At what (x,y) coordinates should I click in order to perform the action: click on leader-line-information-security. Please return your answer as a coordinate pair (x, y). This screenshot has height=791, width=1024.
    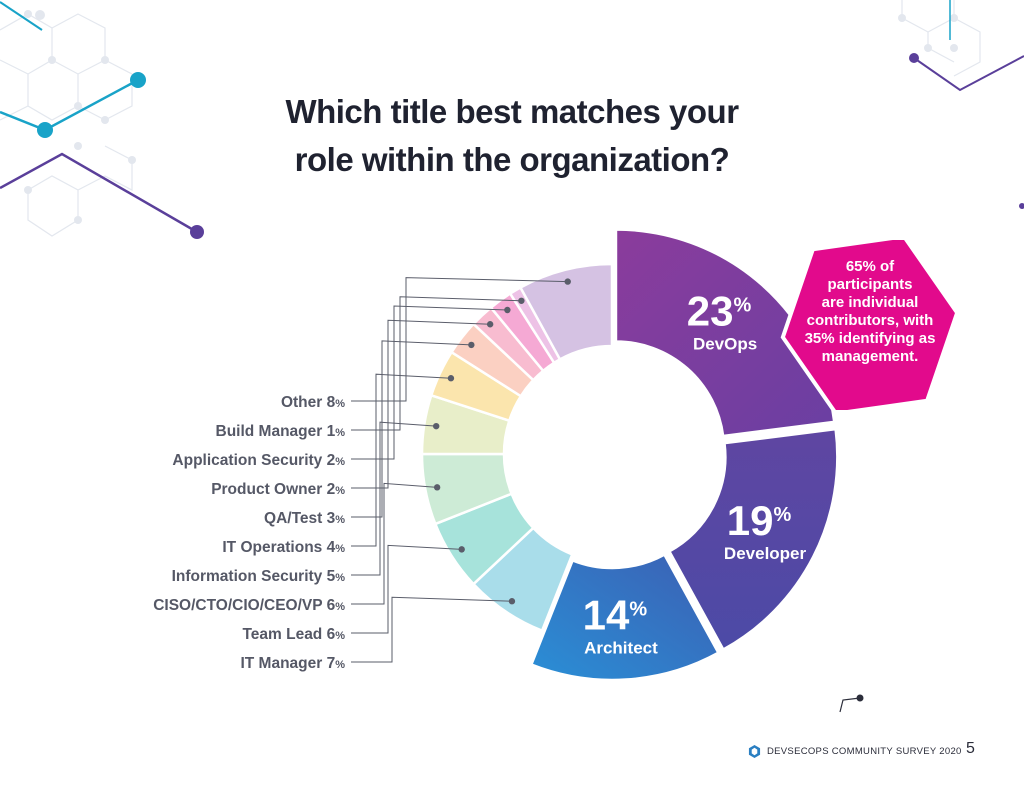
    Looking at the image, I should click on (394, 498).